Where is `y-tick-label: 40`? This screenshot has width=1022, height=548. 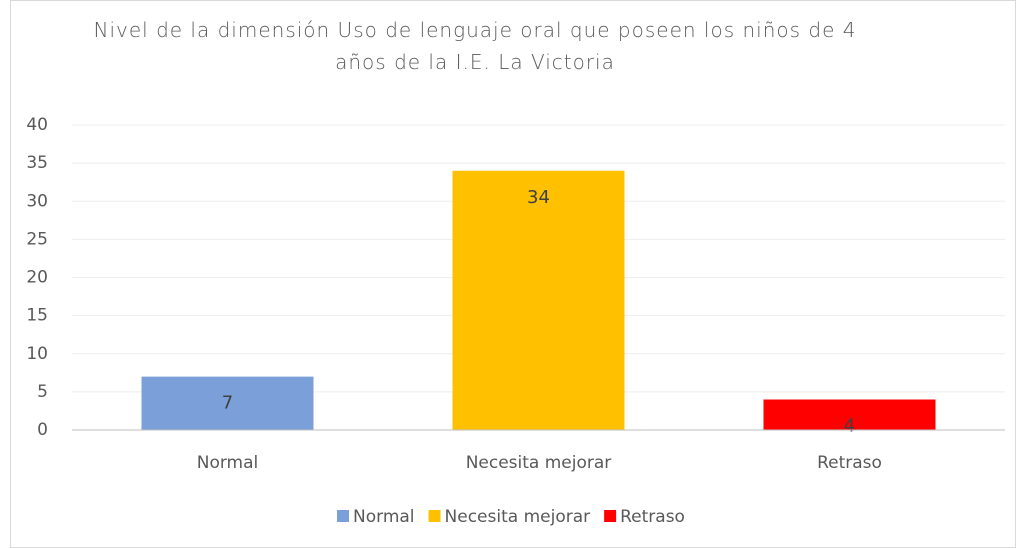
y-tick-label: 40 is located at coordinates (37, 125).